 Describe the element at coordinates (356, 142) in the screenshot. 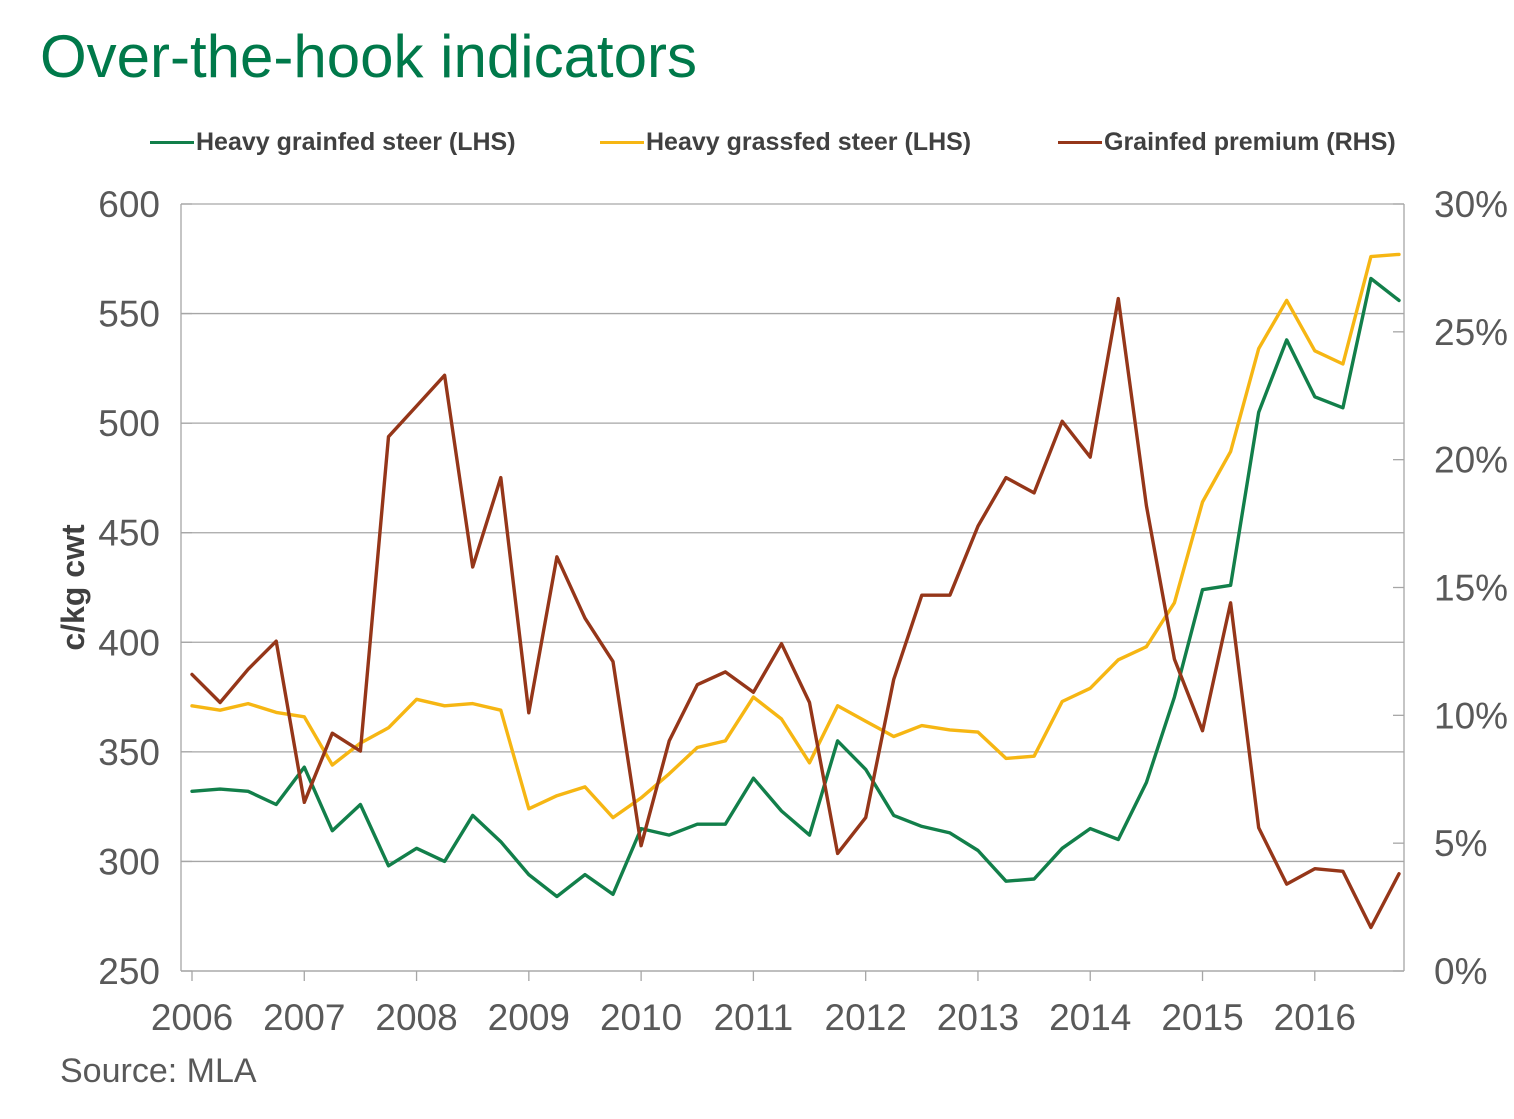

I see `legend-label-grainfed-steer: Heavy grainfed steer (LHS)` at that location.